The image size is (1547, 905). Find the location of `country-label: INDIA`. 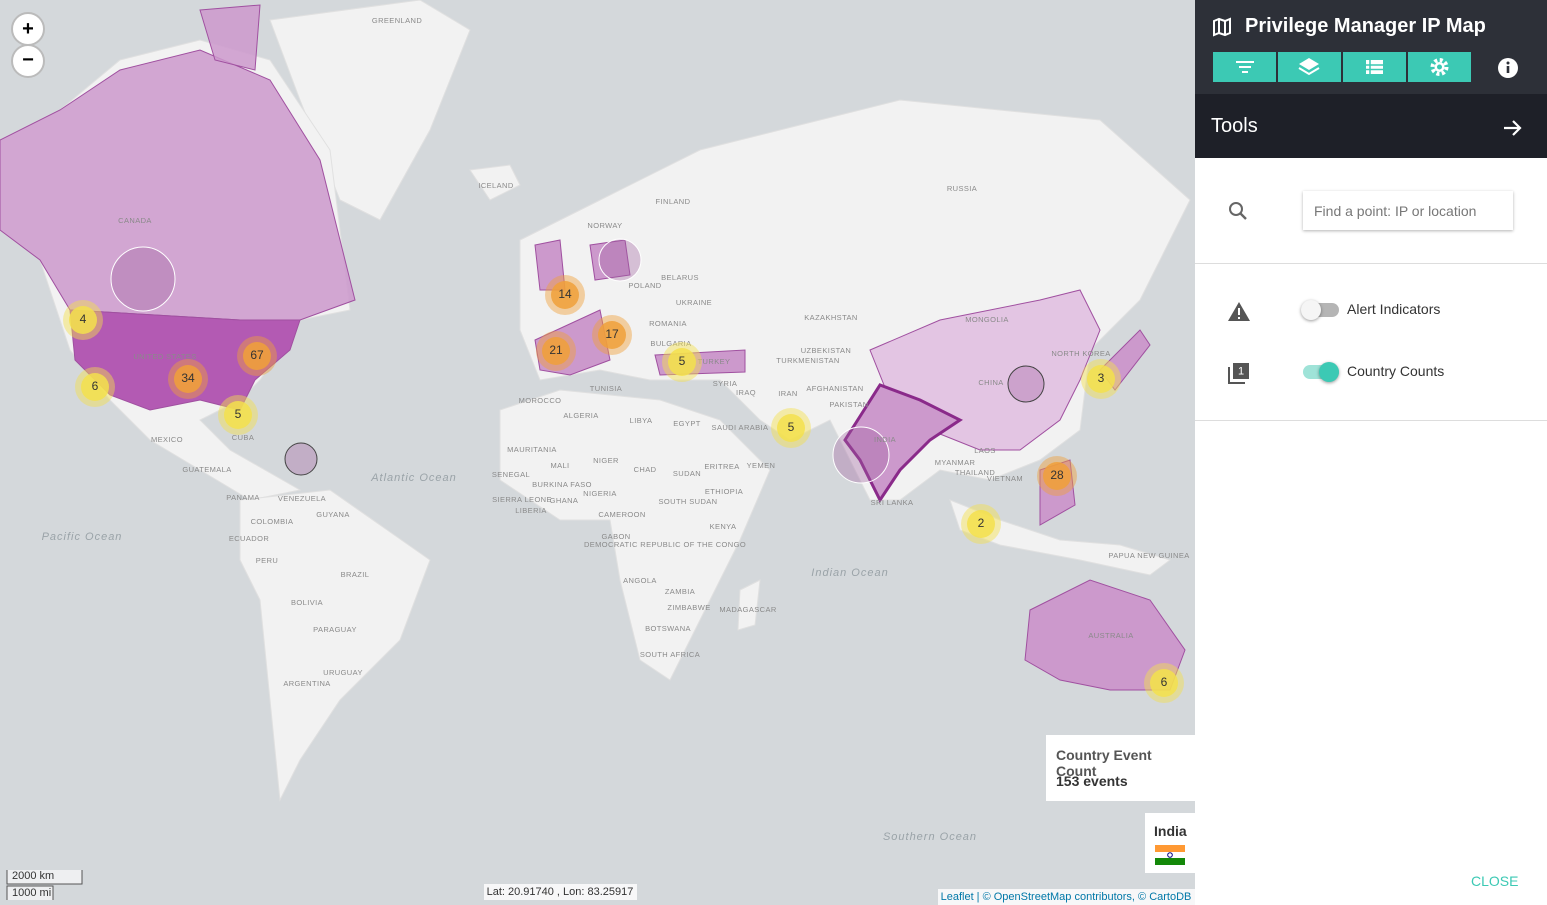

country-label: INDIA is located at coordinates (885, 439).